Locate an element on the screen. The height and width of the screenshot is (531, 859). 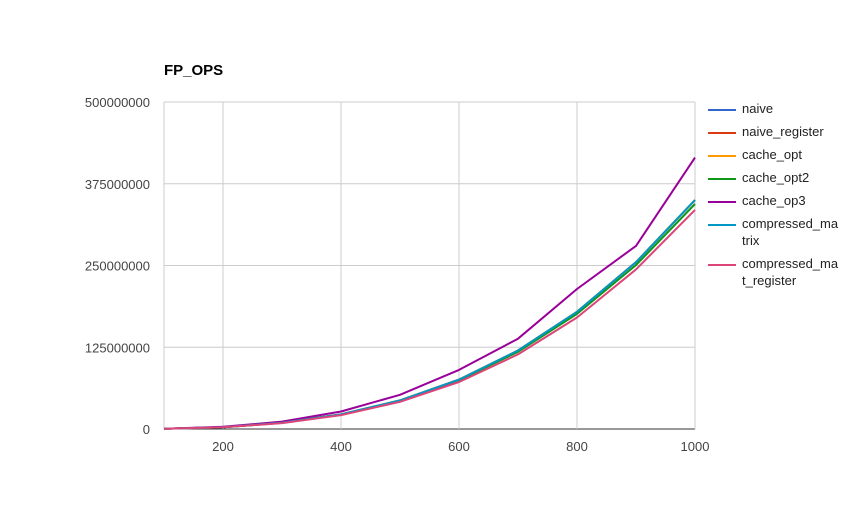
legend-item-compressed-mat-register: compressed_mat_register is located at coordinates (783, 272).